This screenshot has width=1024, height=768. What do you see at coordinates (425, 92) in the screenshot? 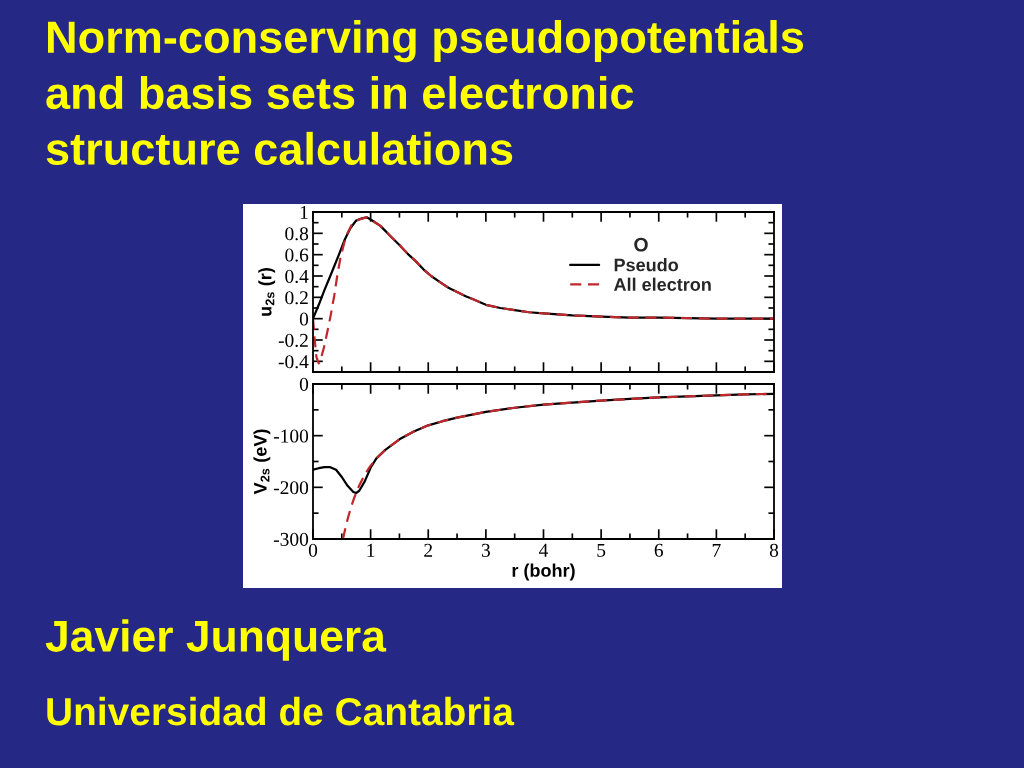
I see `chart-title: Norm-conserving pseudopotentials and basis sets in electronic structure calculations` at bounding box center [425, 92].